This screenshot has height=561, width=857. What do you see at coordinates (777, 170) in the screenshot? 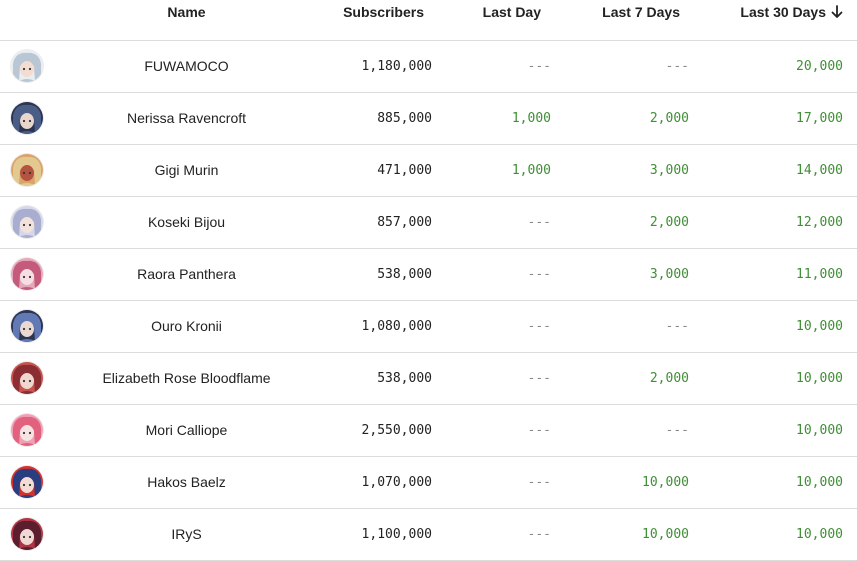
I see `last-30-days-change: 14,000` at bounding box center [777, 170].